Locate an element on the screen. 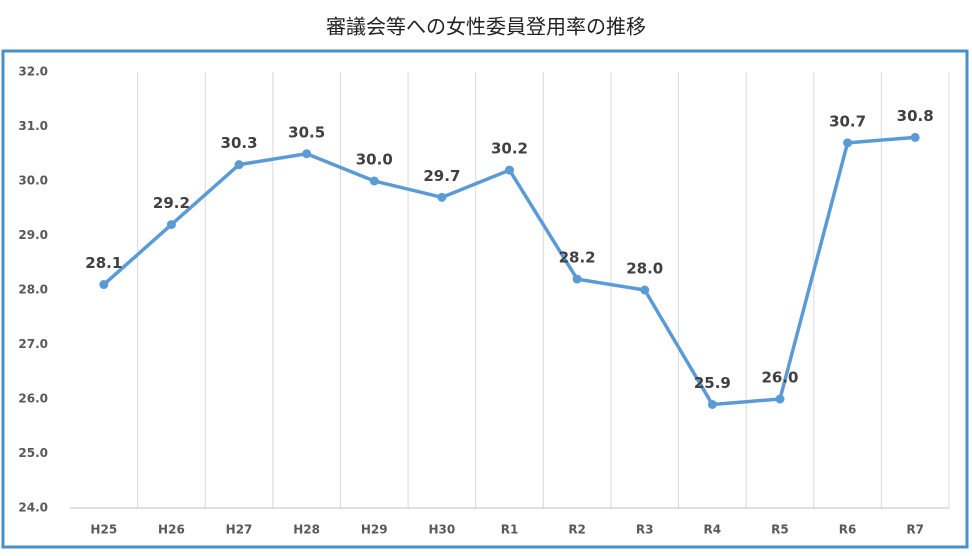 The image size is (972, 556). data-label: 28.2 is located at coordinates (577, 258).